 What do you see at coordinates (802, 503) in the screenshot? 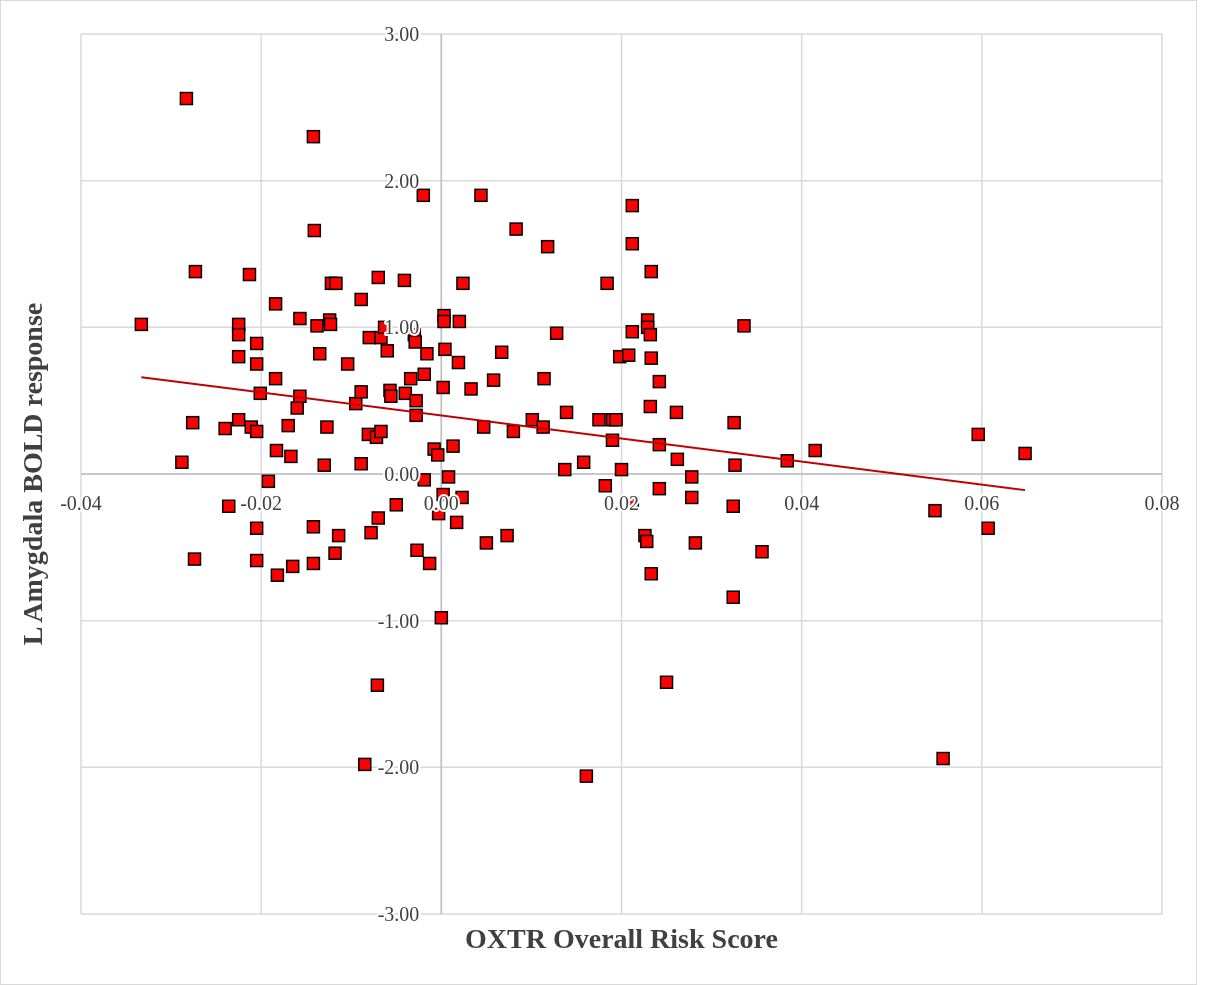
I see `x-tick-label: 0.04` at bounding box center [802, 503].